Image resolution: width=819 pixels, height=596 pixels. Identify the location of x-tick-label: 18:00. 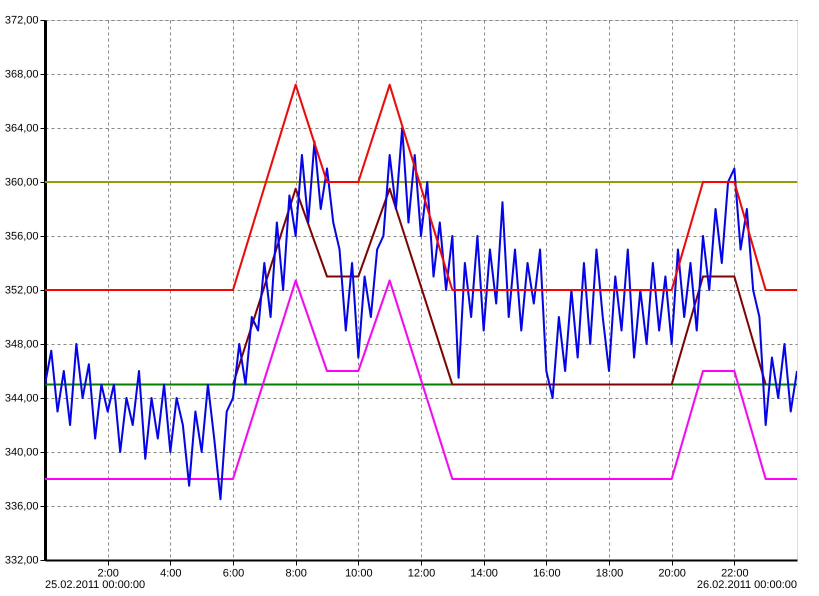
(610, 574).